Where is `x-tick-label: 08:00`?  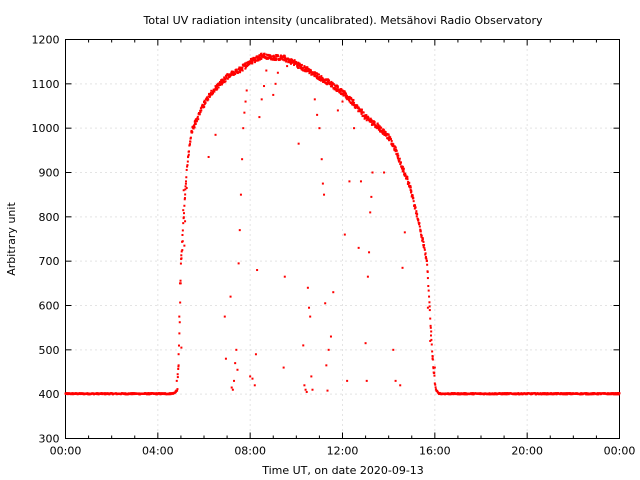
x-tick-label: 08:00 is located at coordinates (250, 451).